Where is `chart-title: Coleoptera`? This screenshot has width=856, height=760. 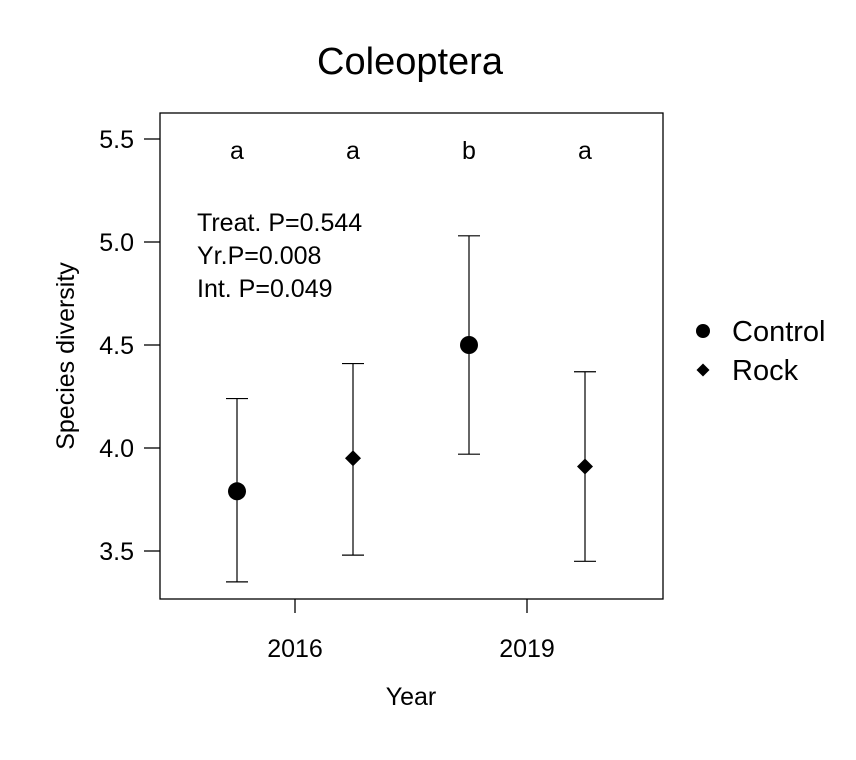 chart-title: Coleoptera is located at coordinates (410, 62).